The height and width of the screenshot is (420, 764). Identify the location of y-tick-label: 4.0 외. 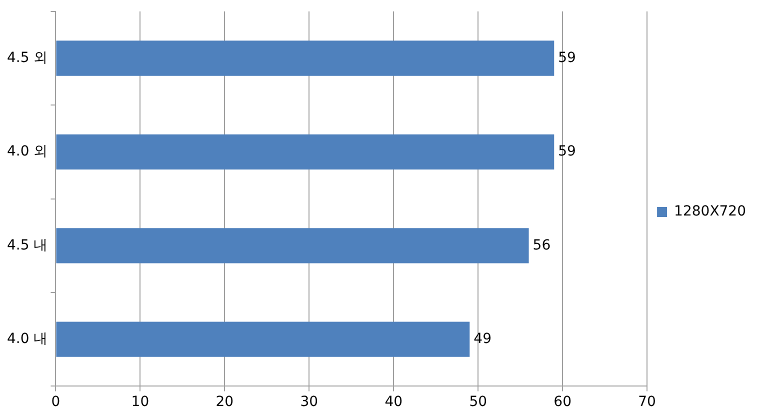
(27, 152).